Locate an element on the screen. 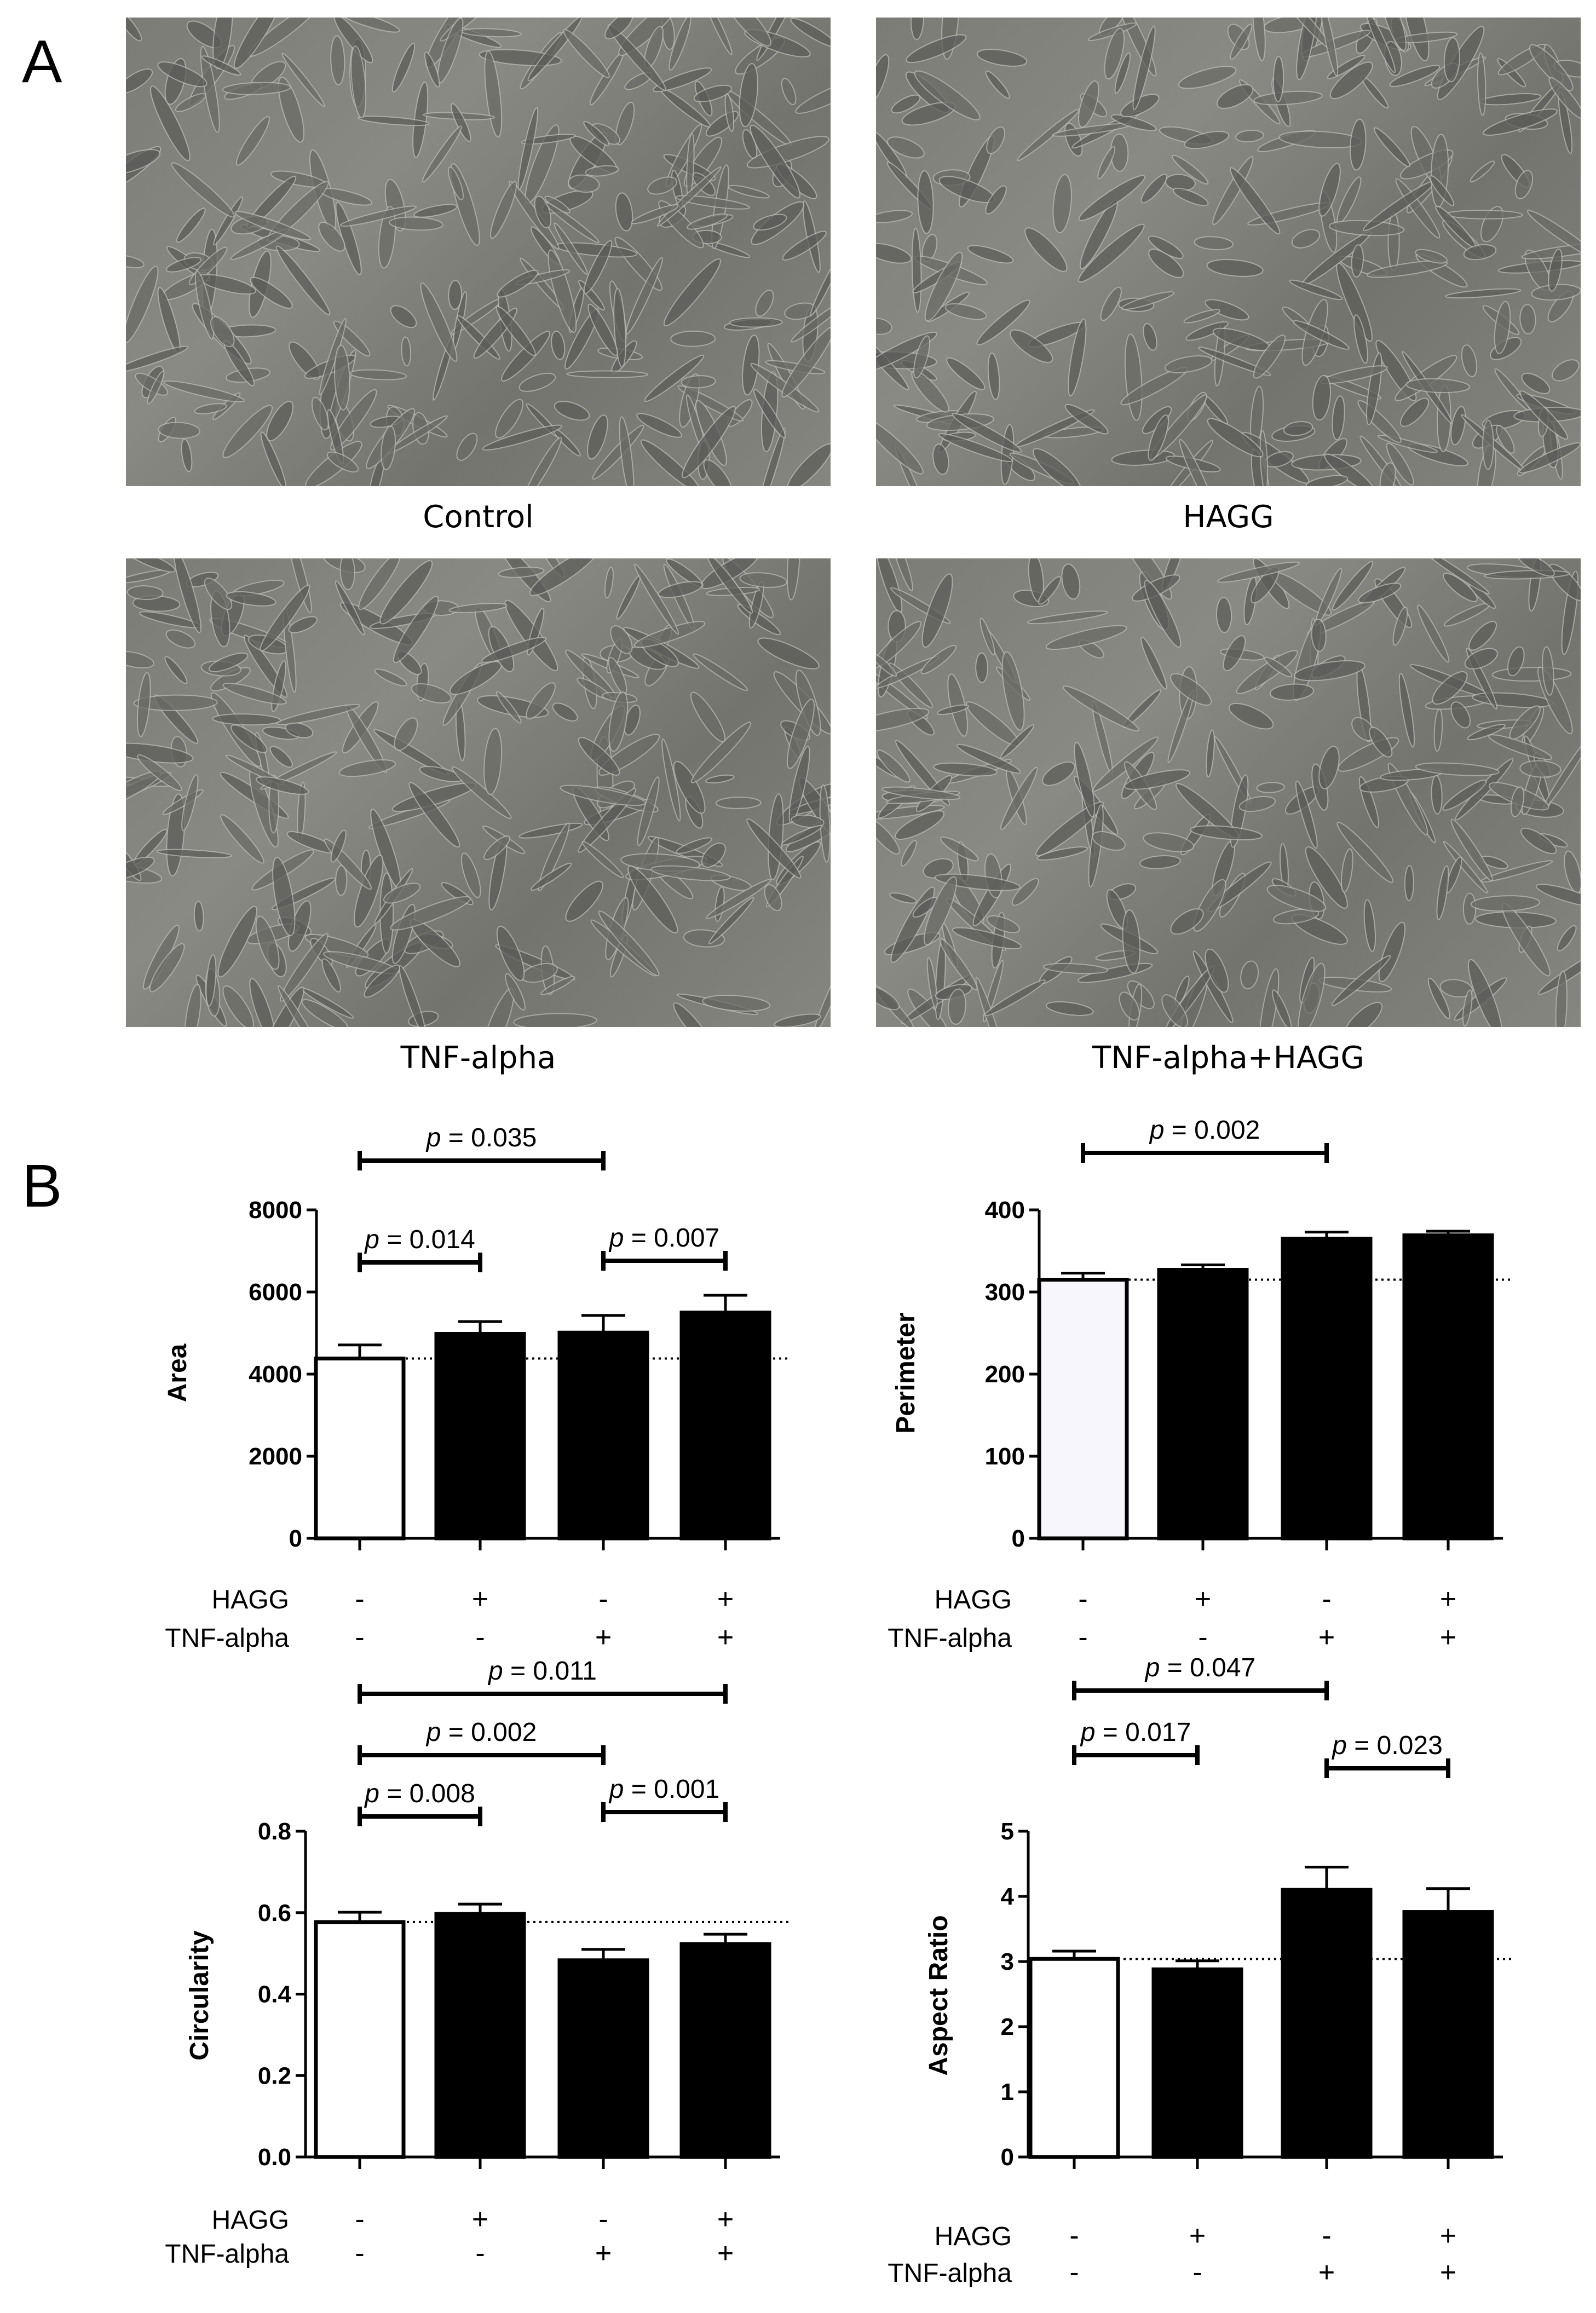 The width and height of the screenshot is (1596, 2313). p-value-label: p = 0.002 is located at coordinates (481, 1733).